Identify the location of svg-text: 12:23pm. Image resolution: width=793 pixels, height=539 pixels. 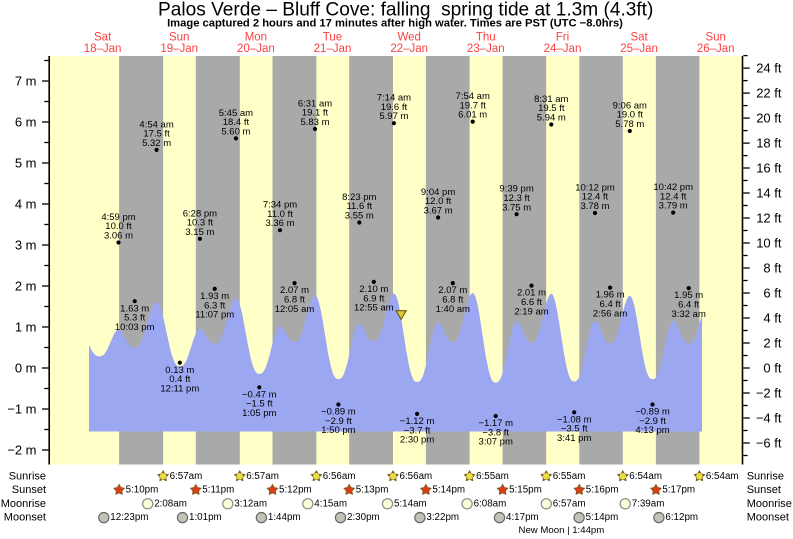
(129, 517).